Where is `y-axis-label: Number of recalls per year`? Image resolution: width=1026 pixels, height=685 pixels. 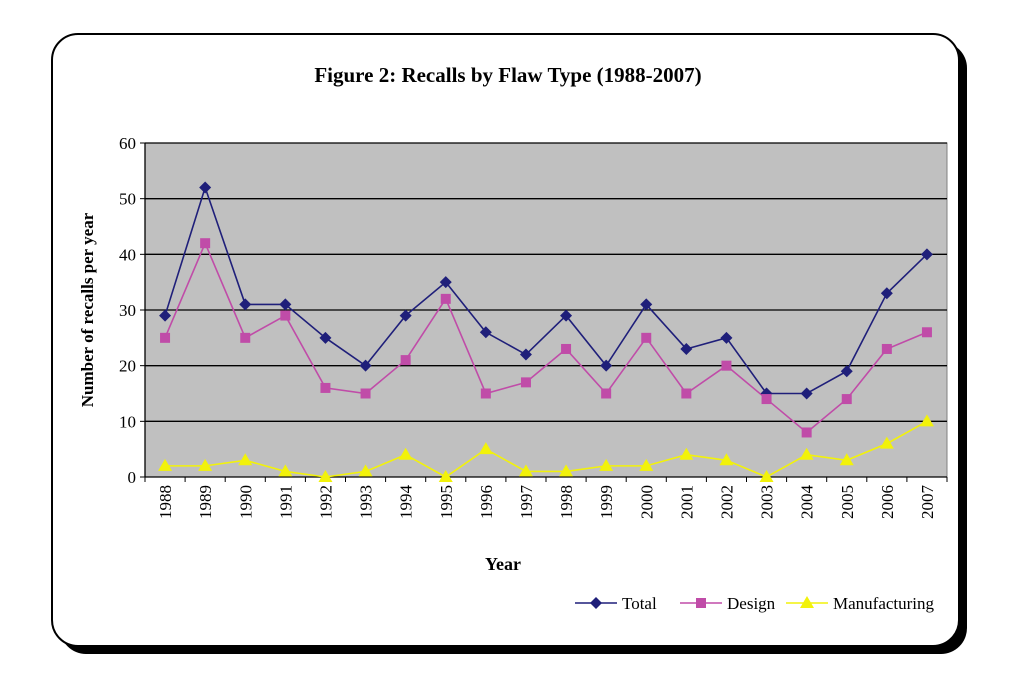
y-axis-label: Number of recalls per year is located at coordinates (87, 309).